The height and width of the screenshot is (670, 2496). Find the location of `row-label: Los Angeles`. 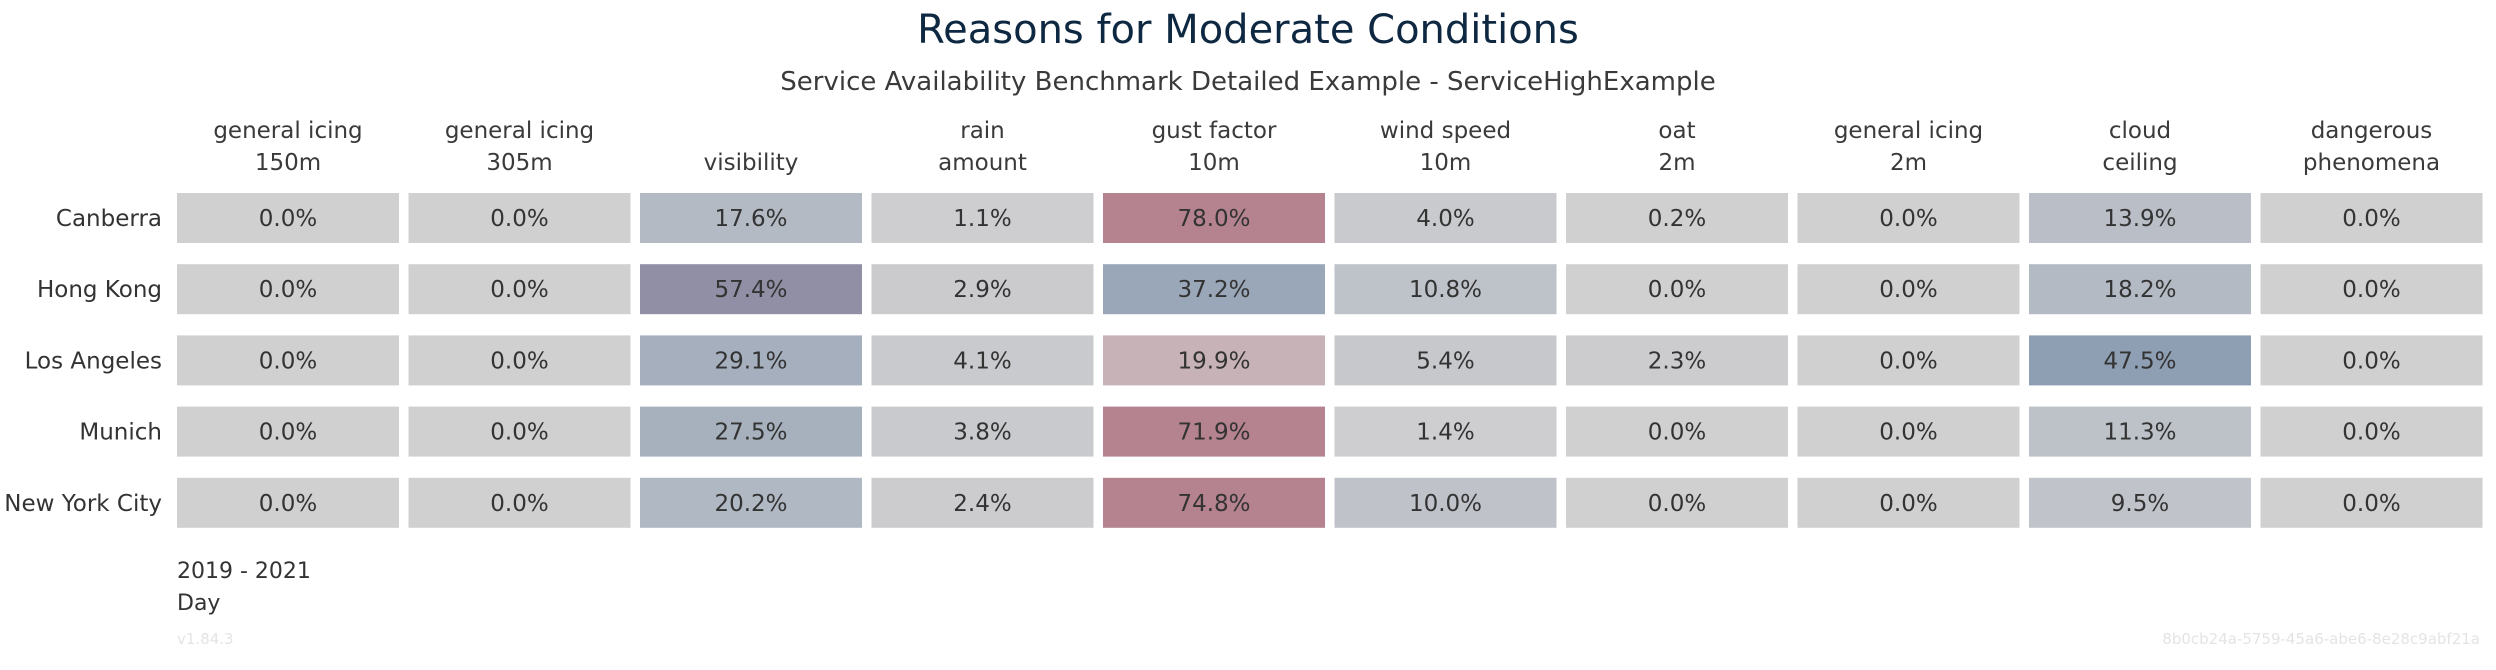

row-label: Los Angeles is located at coordinates (93, 361).